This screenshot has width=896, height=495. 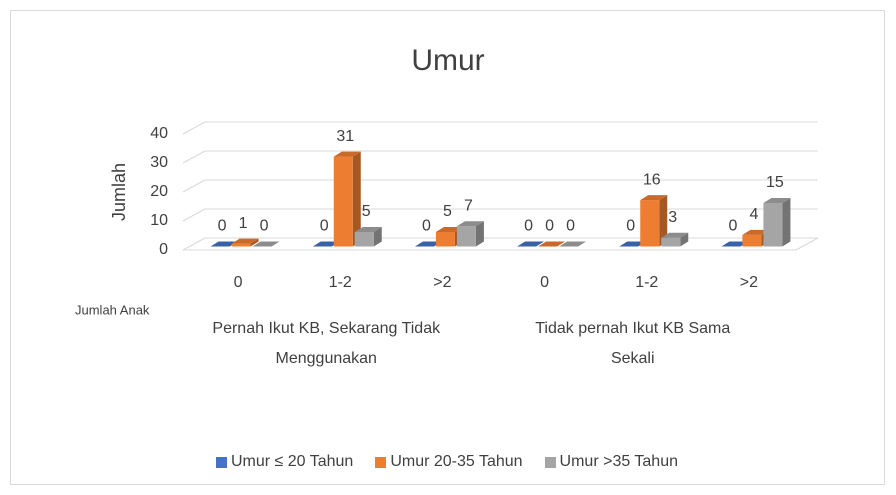 I want to click on legend-item: Umur >35 Tahun, so click(x=611, y=462).